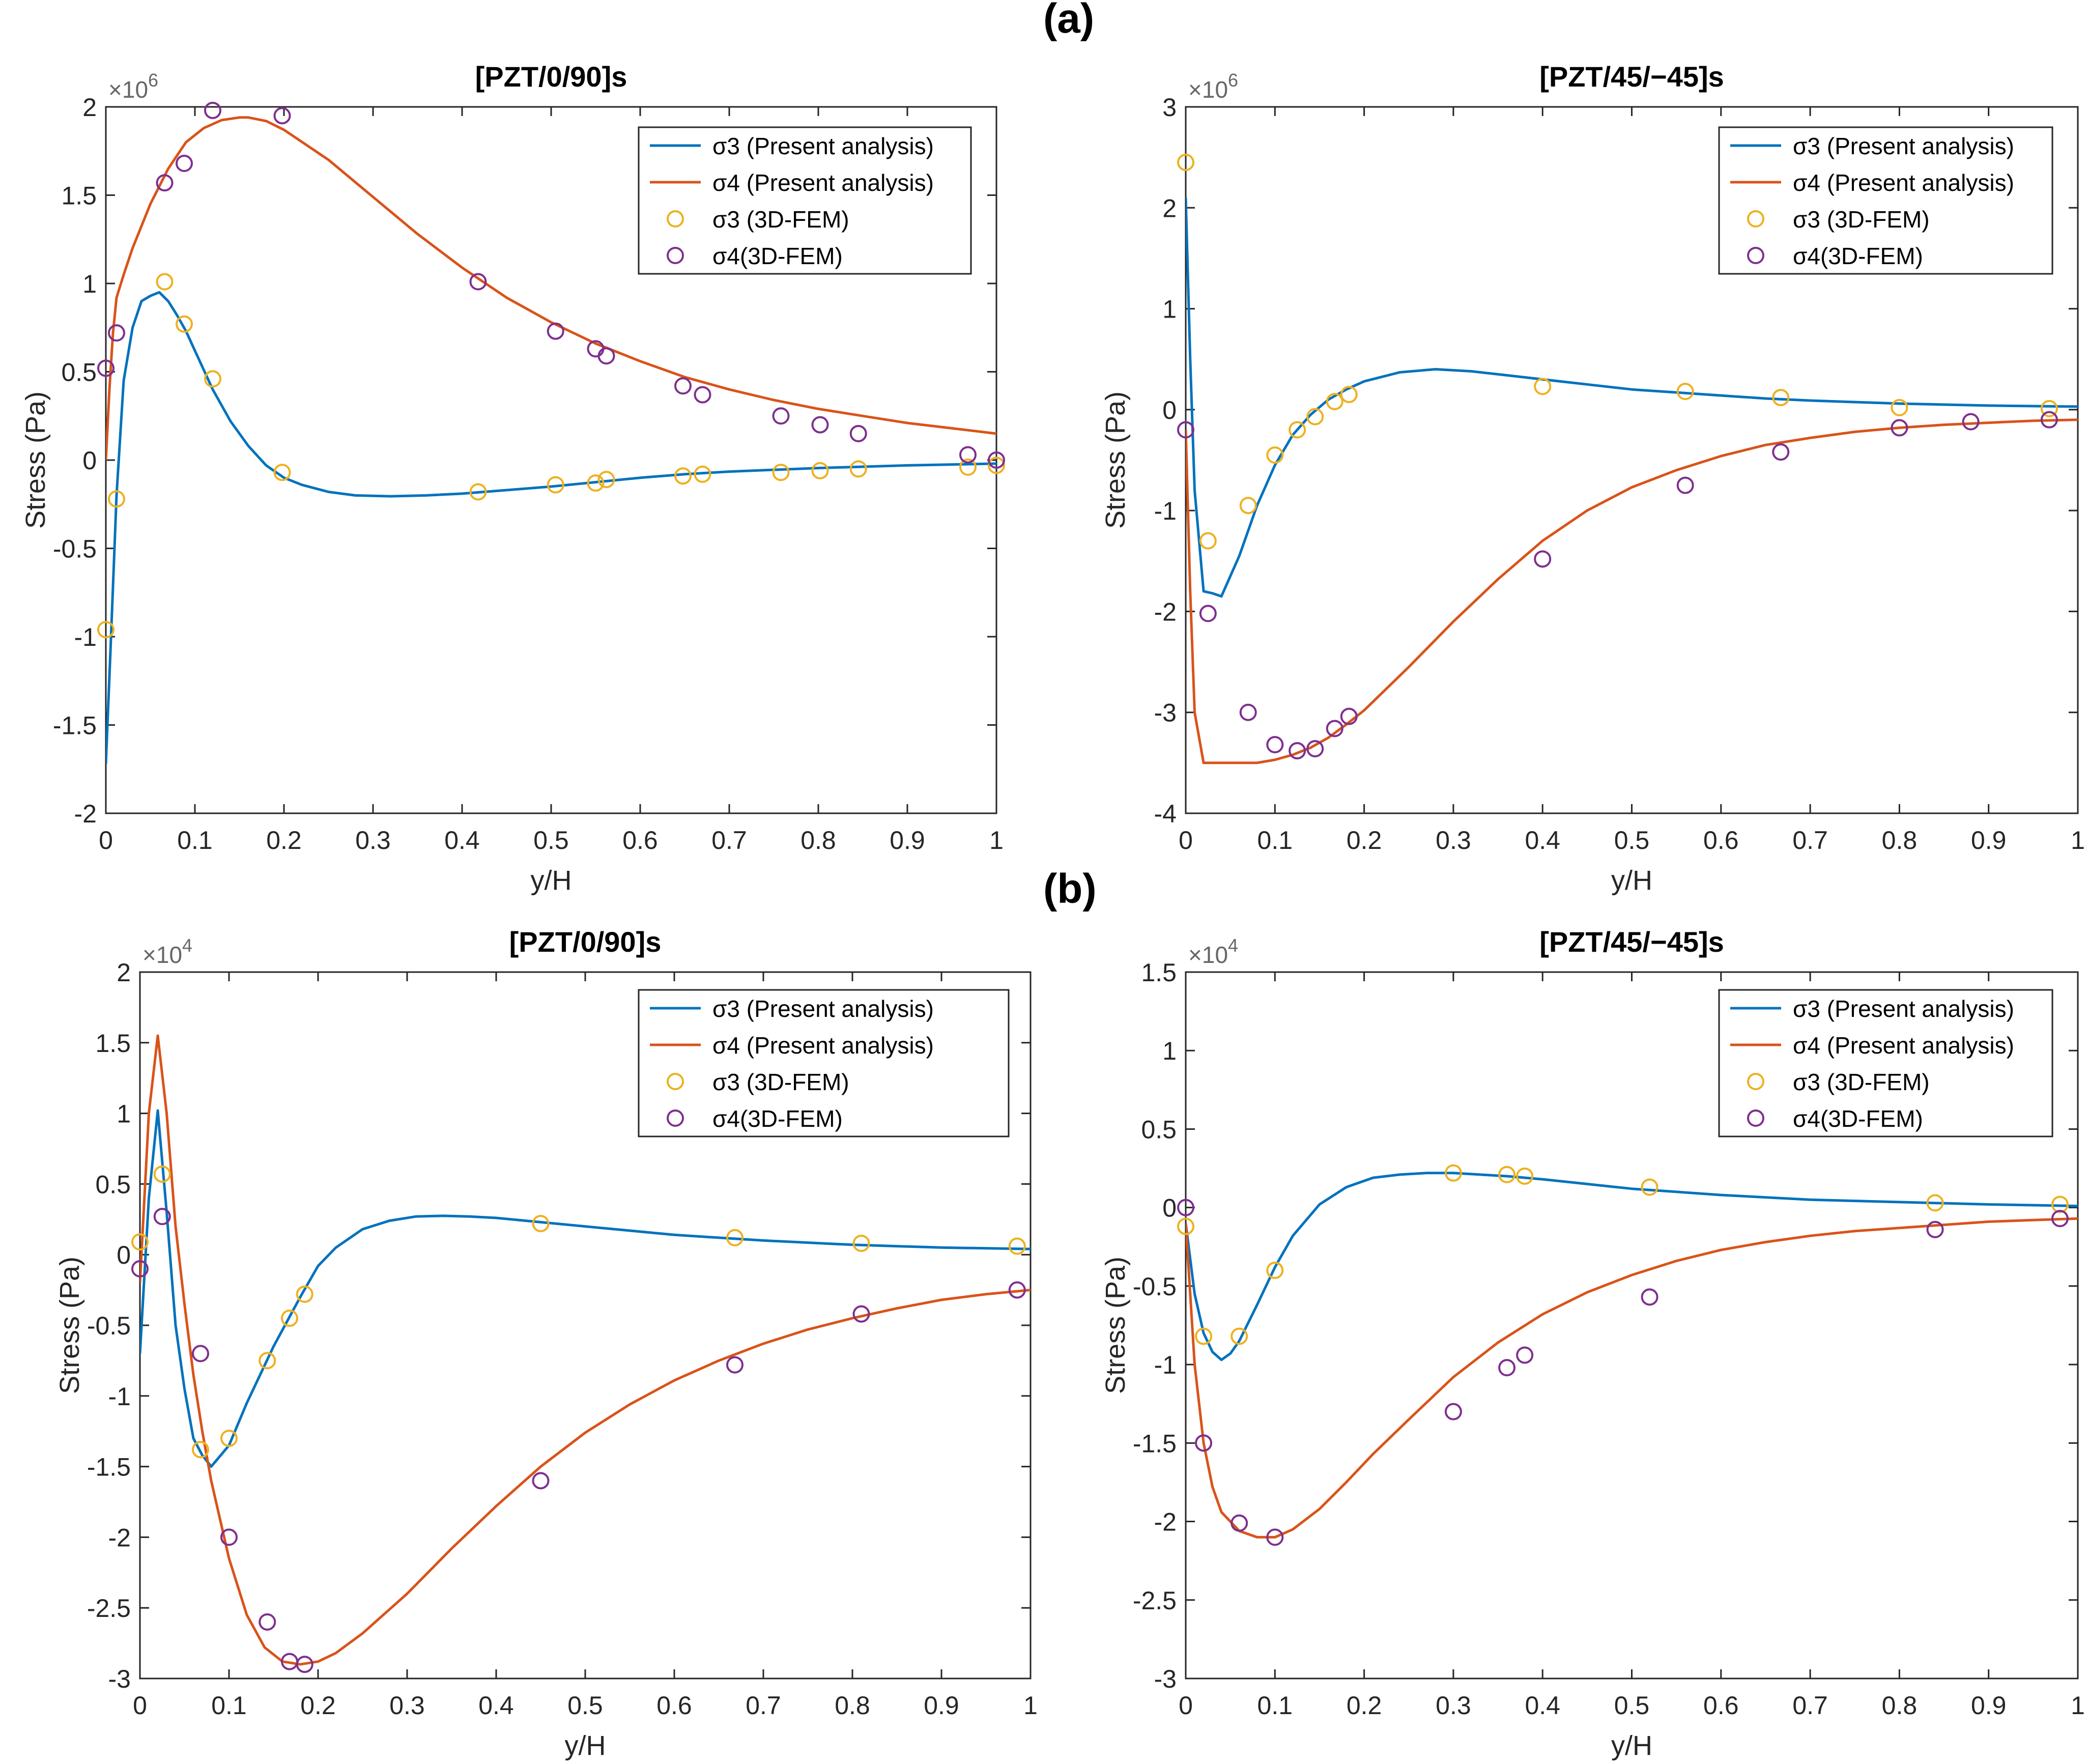 This screenshot has height=1764, width=2088. Describe the element at coordinates (1159, 972) in the screenshot. I see `y-tick-label: 1.5` at that location.